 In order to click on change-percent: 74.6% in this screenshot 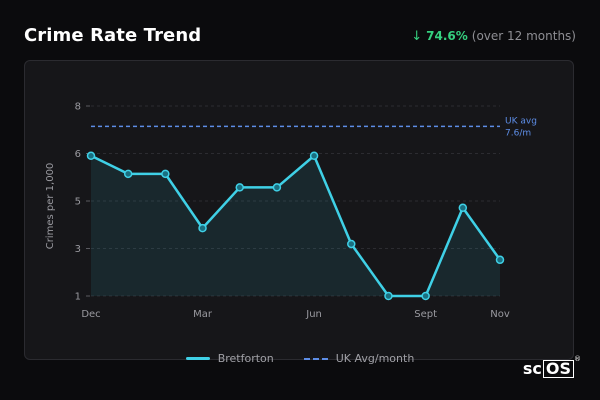, I will do `click(447, 36)`.